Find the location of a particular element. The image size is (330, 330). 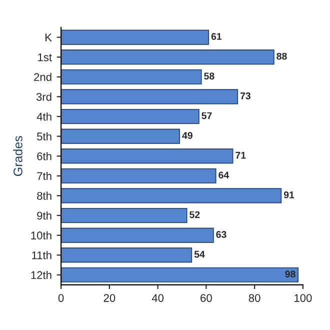

y-tick-label: 10th is located at coordinates (41, 235).